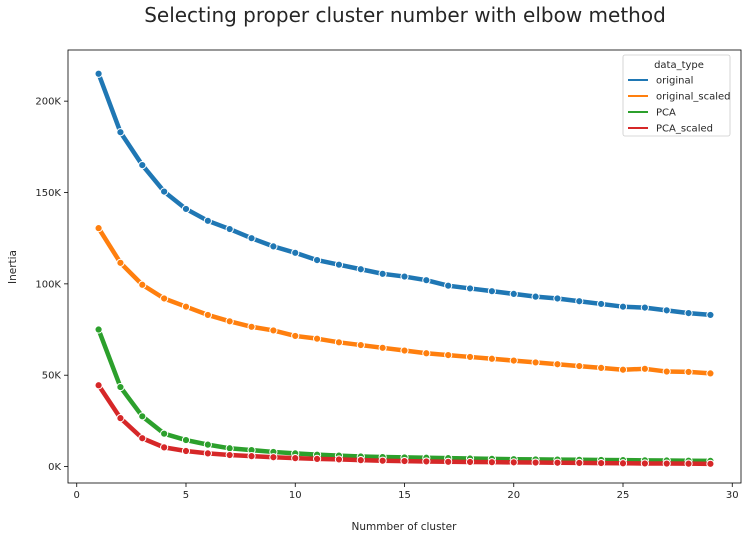  Describe the element at coordinates (405, 527) in the screenshot. I see `x-axis-label: Nummber of cluster` at that location.